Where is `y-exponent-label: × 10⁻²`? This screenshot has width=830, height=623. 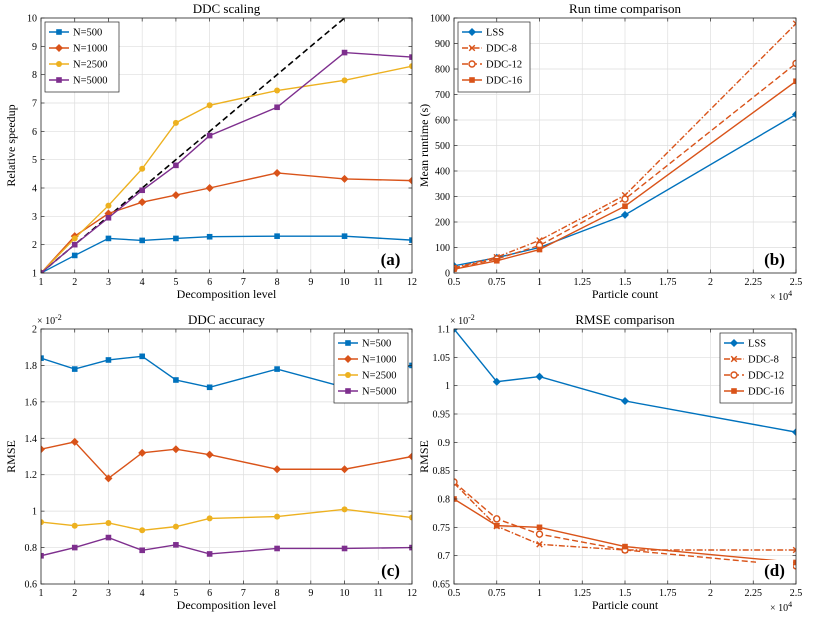
y-exponent-label: × 10⁻² is located at coordinates (462, 320).